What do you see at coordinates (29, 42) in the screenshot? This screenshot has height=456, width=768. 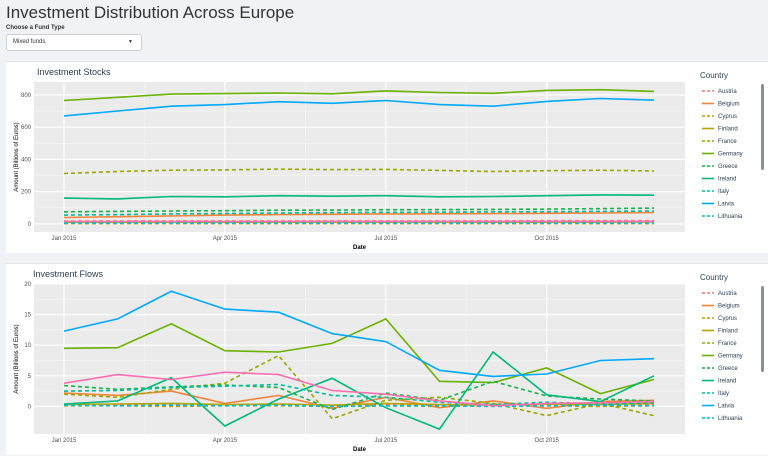 I see `fund-type-value: Mixed funds` at bounding box center [29, 42].